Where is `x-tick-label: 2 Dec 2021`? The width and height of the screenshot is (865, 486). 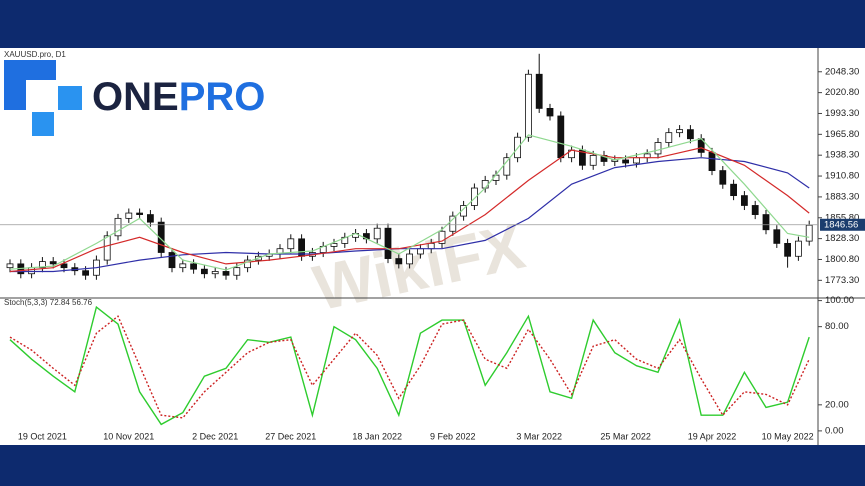
x-tick-label: 2 Dec 2021 is located at coordinates (215, 436).